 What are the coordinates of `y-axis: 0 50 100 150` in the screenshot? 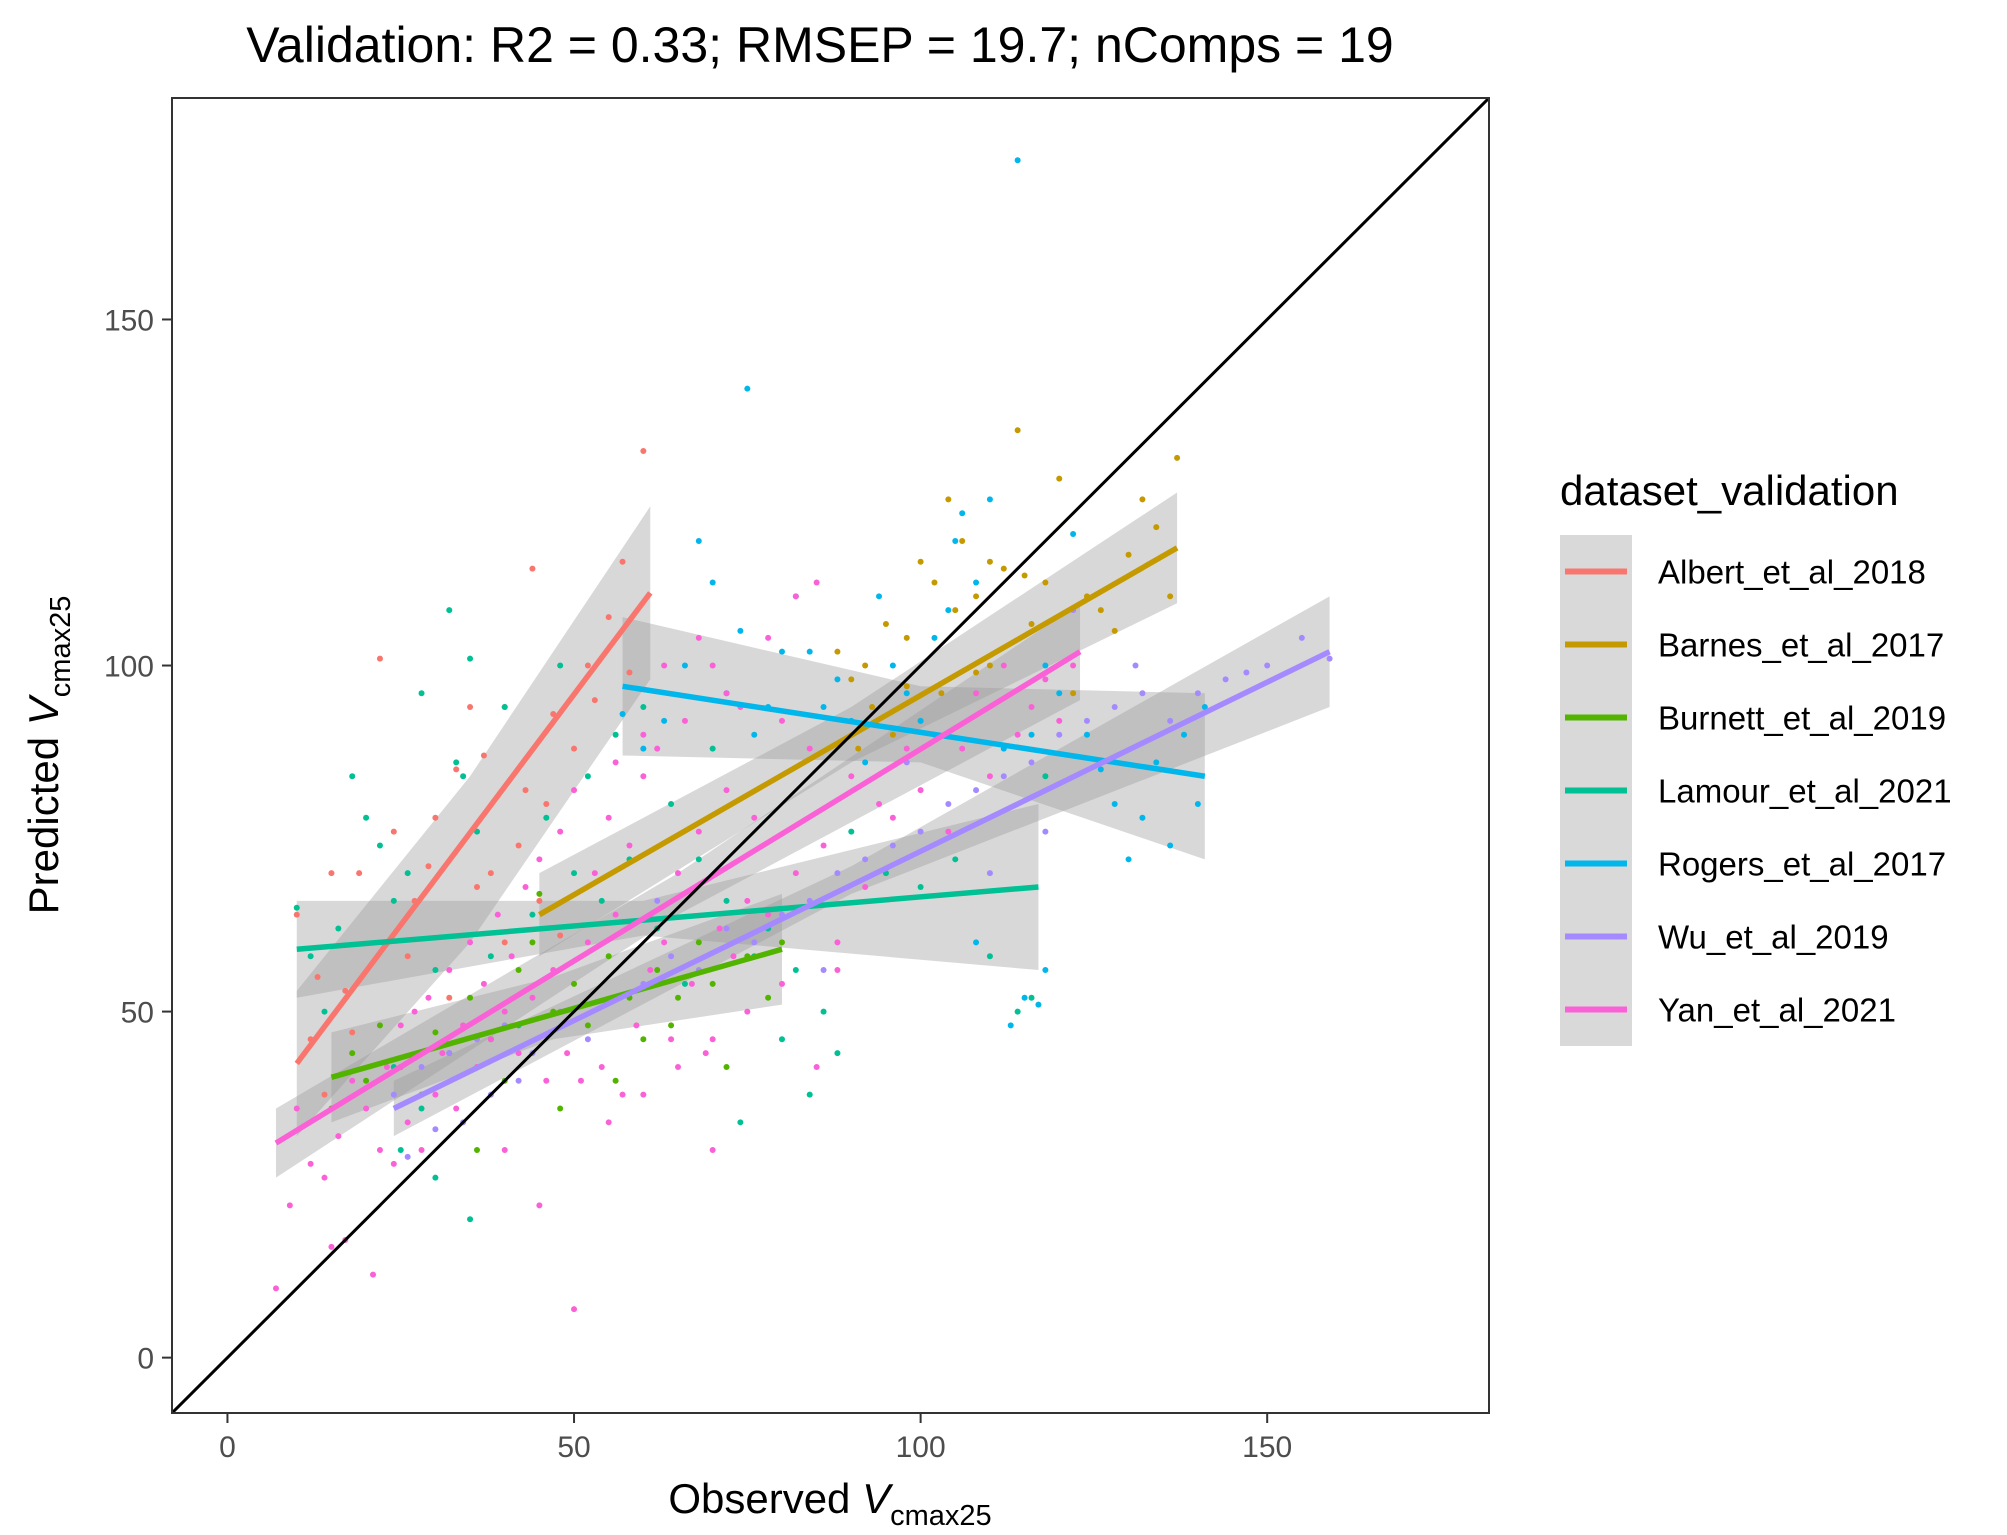 It's located at (138, 840).